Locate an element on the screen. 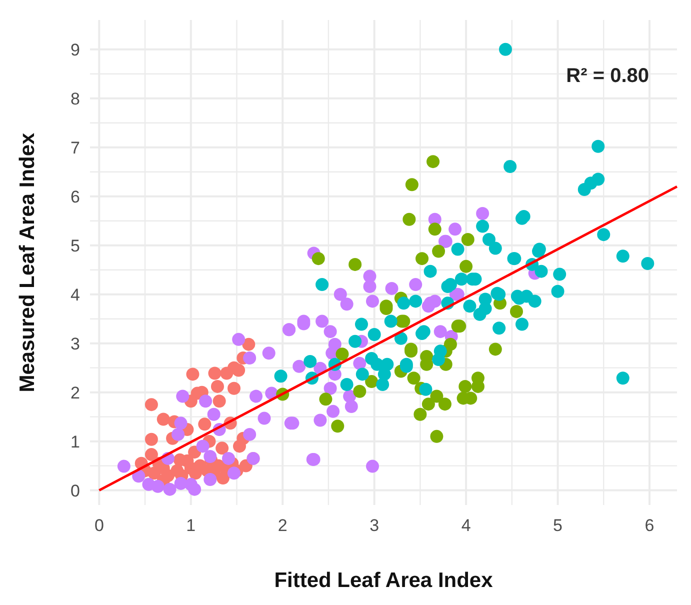 This screenshot has width=691, height=605. y-tick-label: 5 is located at coordinates (75, 246).